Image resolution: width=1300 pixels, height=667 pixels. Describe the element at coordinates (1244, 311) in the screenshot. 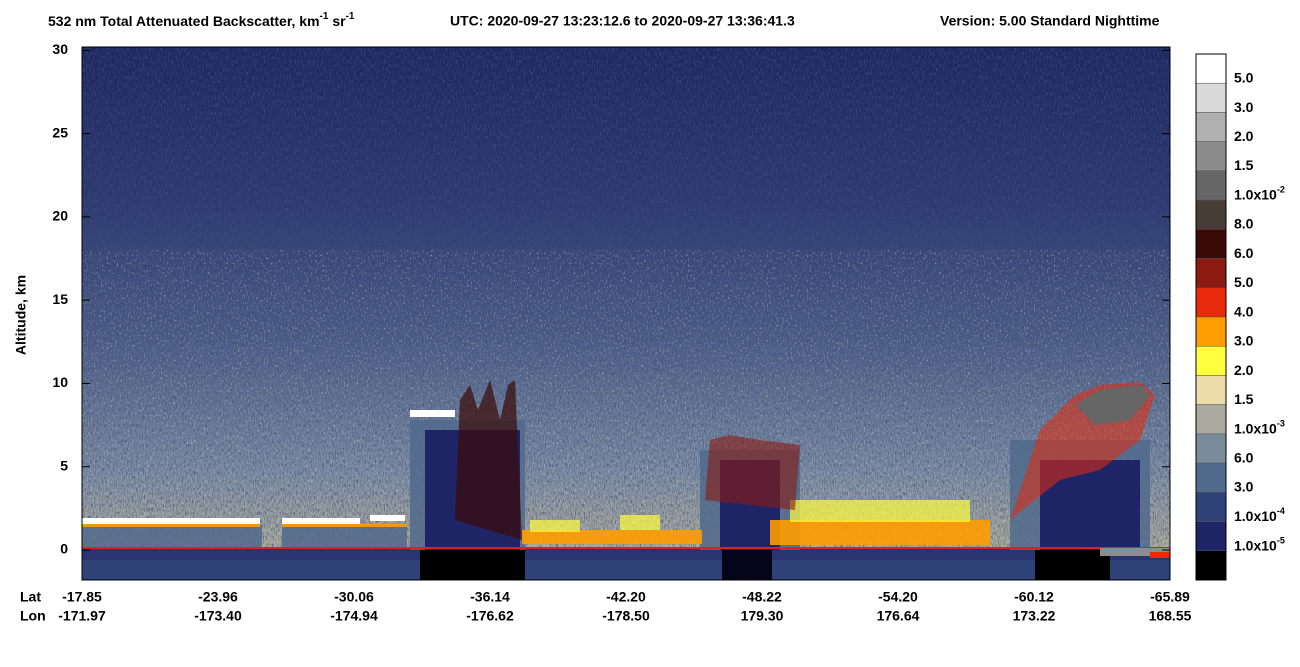

I see `colorbar-label: 4.0` at that location.